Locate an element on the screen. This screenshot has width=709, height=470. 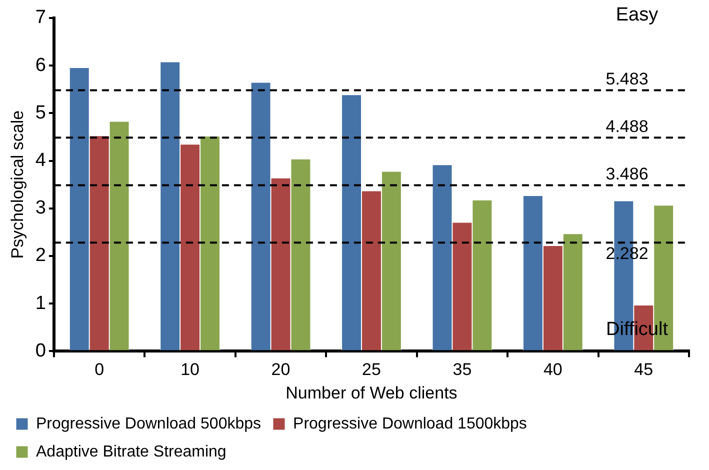
y-tick-label: 0 is located at coordinates (40, 351).